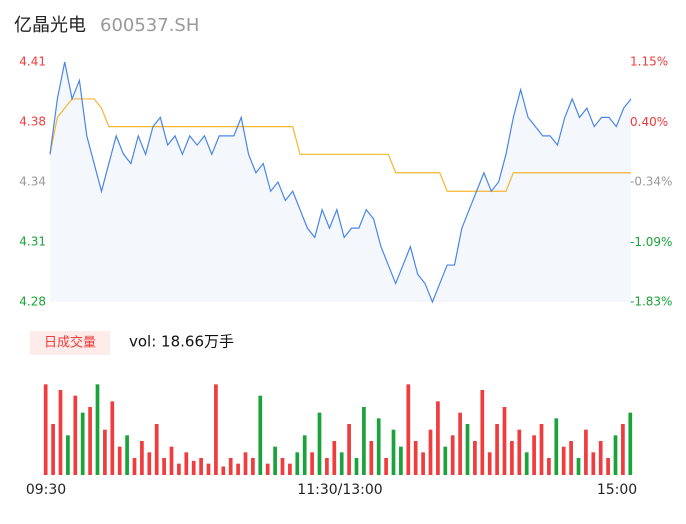 The width and height of the screenshot is (686, 524). Describe the element at coordinates (649, 62) in the screenshot. I see `y2-tick-label: 1.15%` at that location.